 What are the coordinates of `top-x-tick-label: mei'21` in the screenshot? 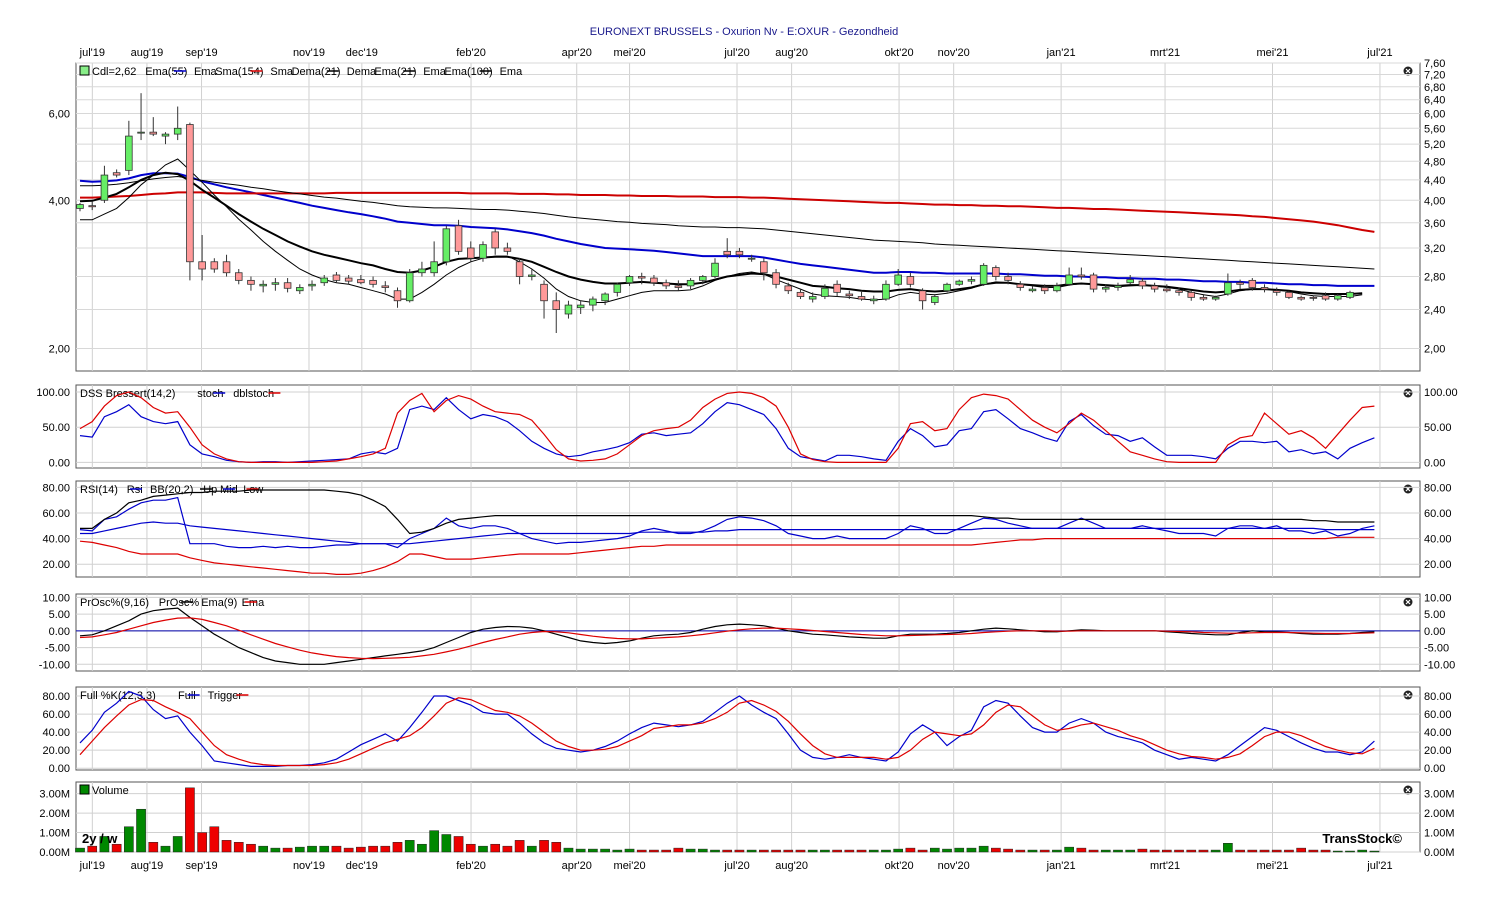 It's located at (1272, 53).